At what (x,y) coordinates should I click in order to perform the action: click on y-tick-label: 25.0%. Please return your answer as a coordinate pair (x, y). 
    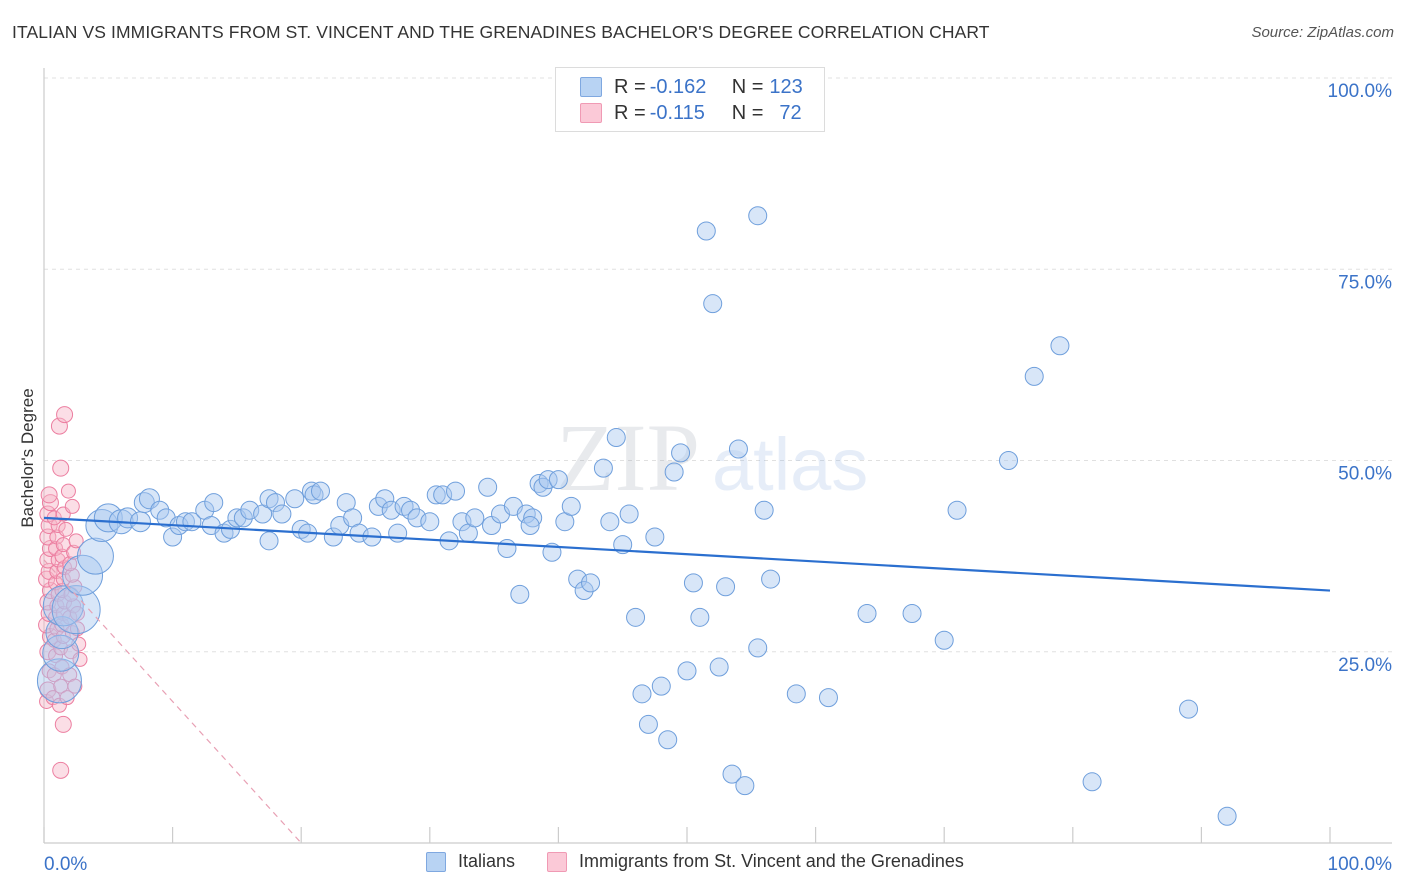
    Looking at the image, I should click on (1365, 665).